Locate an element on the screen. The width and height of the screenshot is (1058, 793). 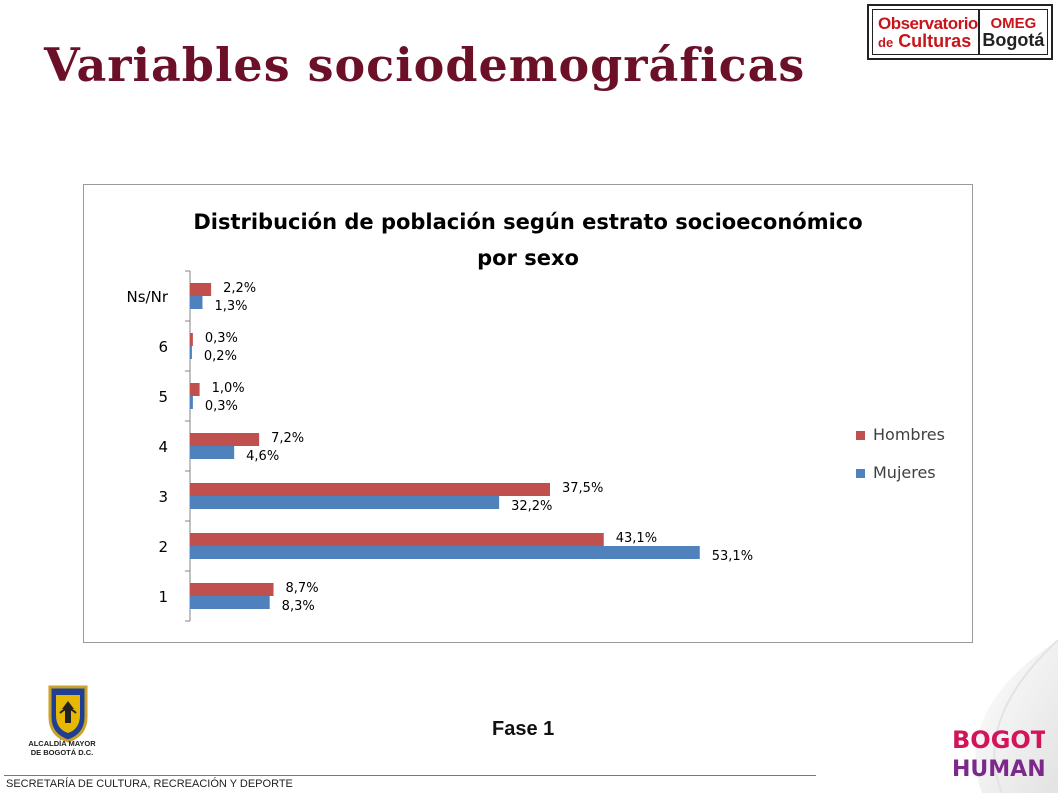
y-tick-label: 4 is located at coordinates (163, 447).